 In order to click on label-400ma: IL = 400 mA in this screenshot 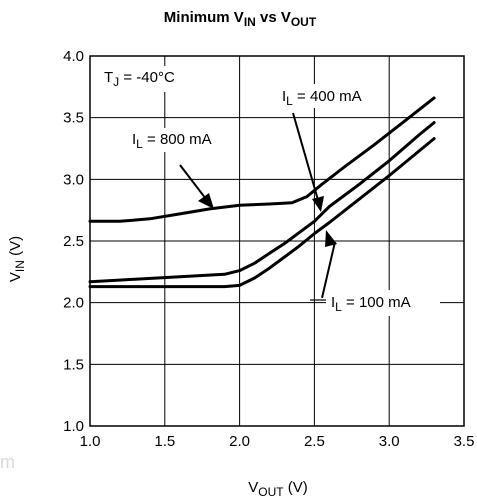, I will do `click(322, 98)`.